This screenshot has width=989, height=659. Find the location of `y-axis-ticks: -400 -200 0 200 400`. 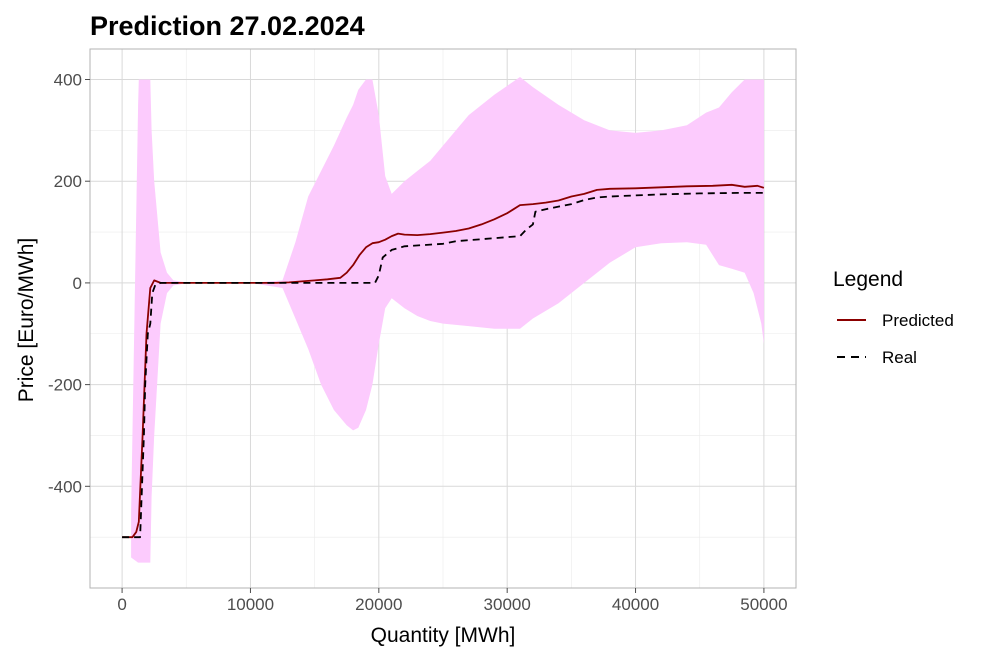

y-axis-ticks: -400 -200 0 200 400 is located at coordinates (69, 283).